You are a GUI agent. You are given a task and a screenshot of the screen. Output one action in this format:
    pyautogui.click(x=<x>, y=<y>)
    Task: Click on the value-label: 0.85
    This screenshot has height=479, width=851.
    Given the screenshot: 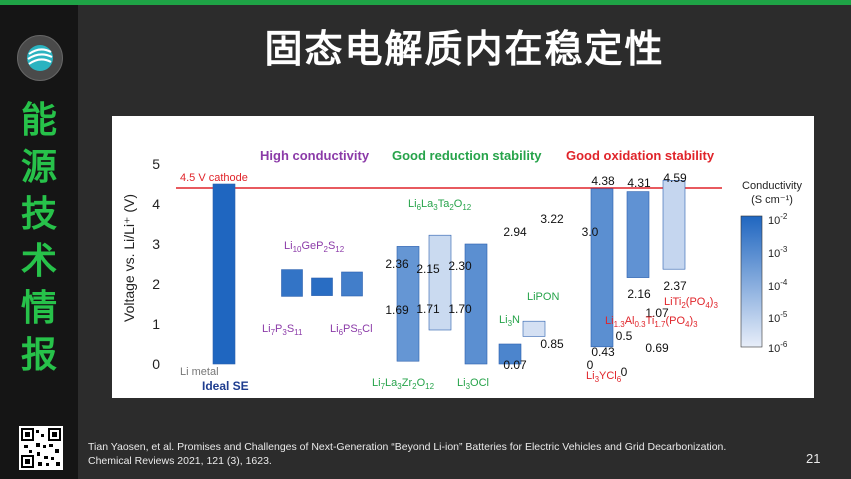 What is the action you would take?
    pyautogui.click(x=552, y=344)
    